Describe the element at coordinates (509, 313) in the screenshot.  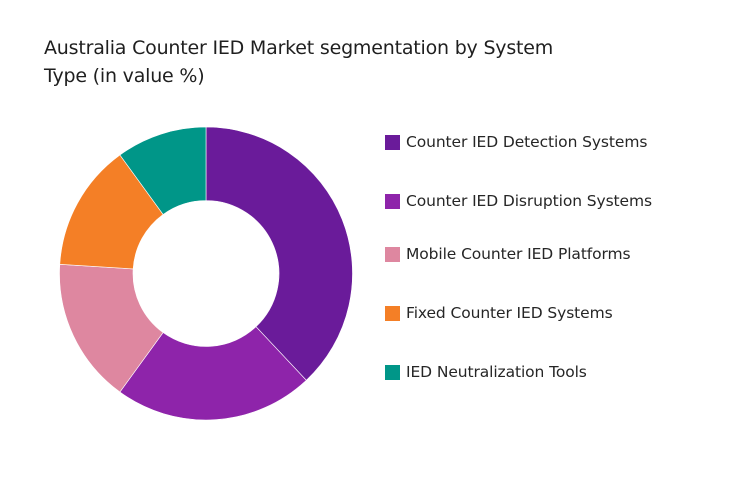
I see `legend-label-fixed: Fixed Counter IED Systems` at that location.